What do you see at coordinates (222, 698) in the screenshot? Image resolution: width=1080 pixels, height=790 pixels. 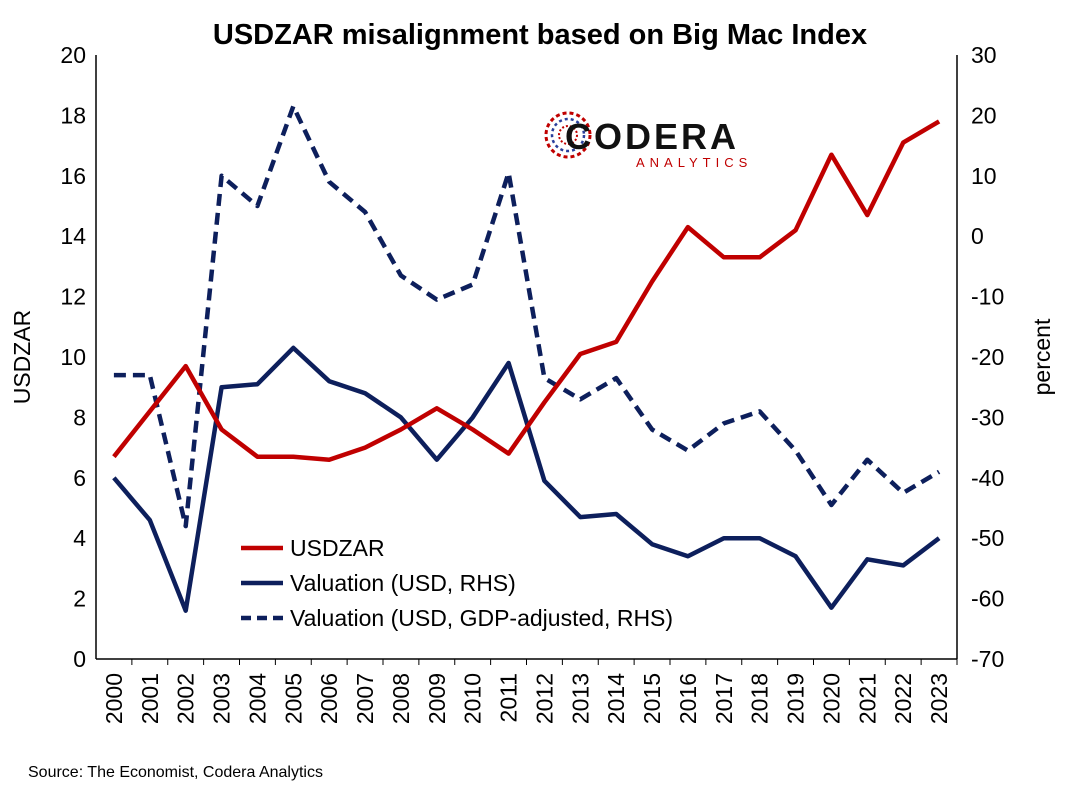 I see `x-tick-label: 2003` at bounding box center [222, 698].